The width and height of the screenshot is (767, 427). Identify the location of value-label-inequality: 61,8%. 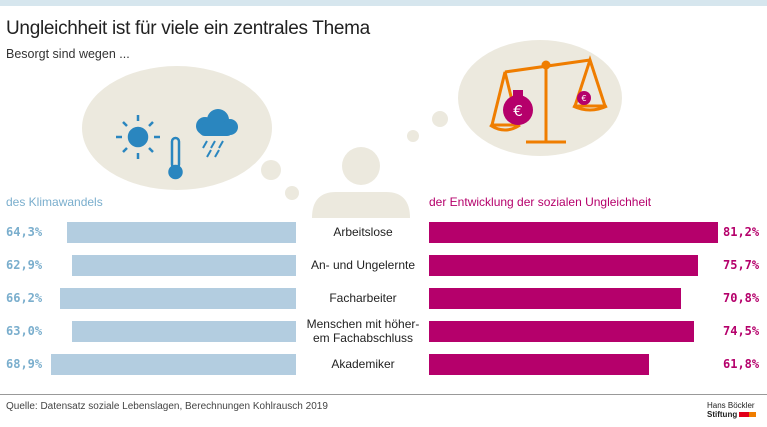
(741, 364).